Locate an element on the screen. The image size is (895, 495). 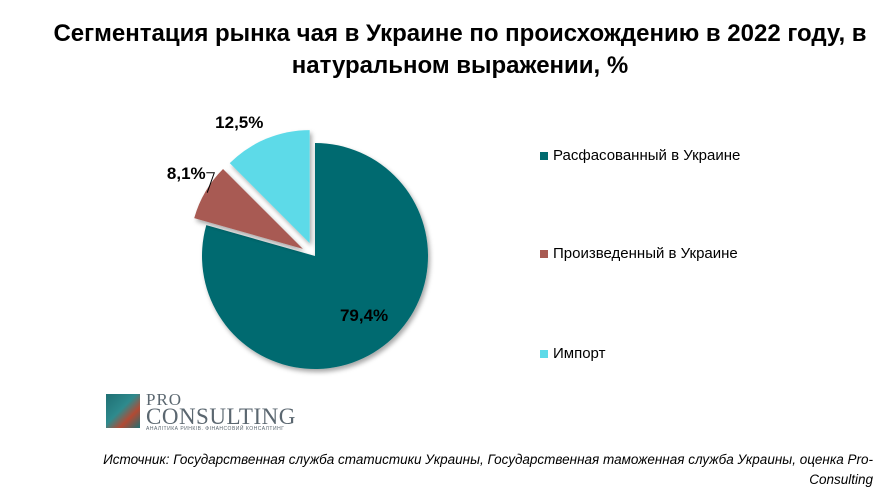
legend-label-produced: Произведенный в Украине is located at coordinates (645, 253).